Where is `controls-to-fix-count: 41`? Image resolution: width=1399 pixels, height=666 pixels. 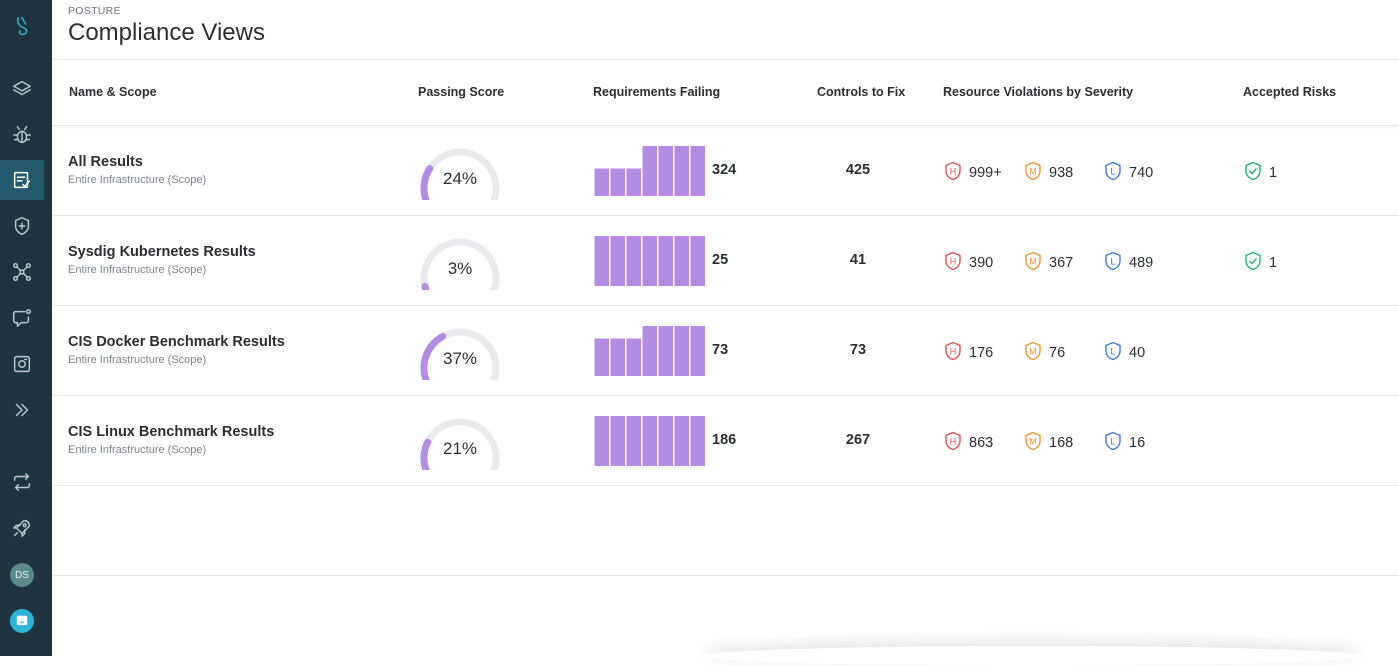
controls-to-fix-count: 41 is located at coordinates (858, 260).